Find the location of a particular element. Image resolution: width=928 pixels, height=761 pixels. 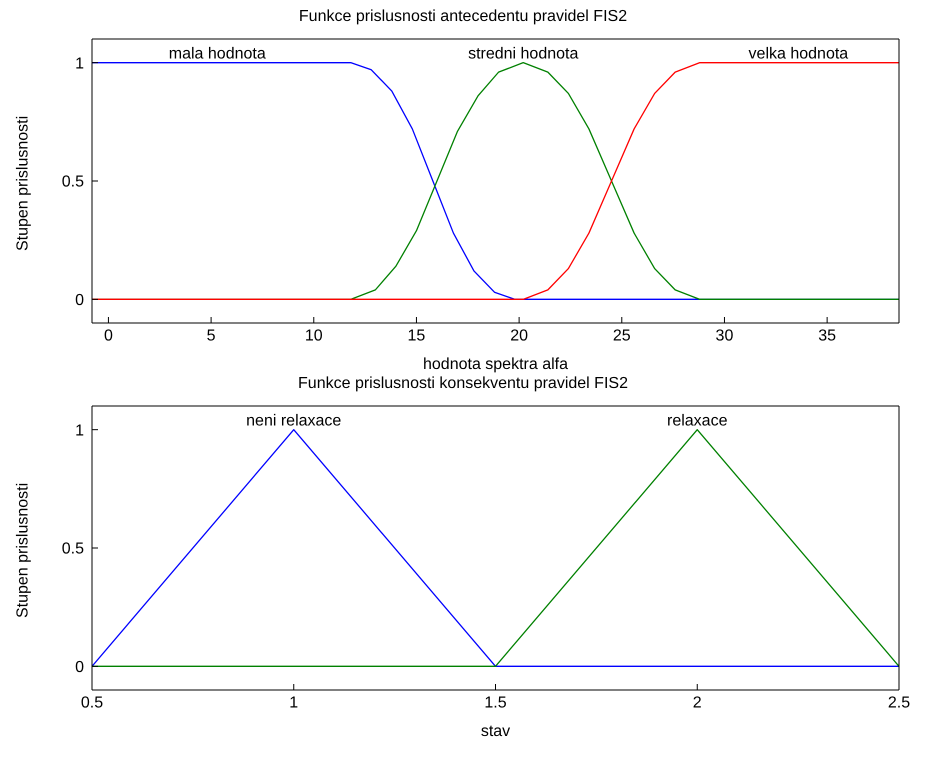

x-tick-label: 1.5 is located at coordinates (495, 703).